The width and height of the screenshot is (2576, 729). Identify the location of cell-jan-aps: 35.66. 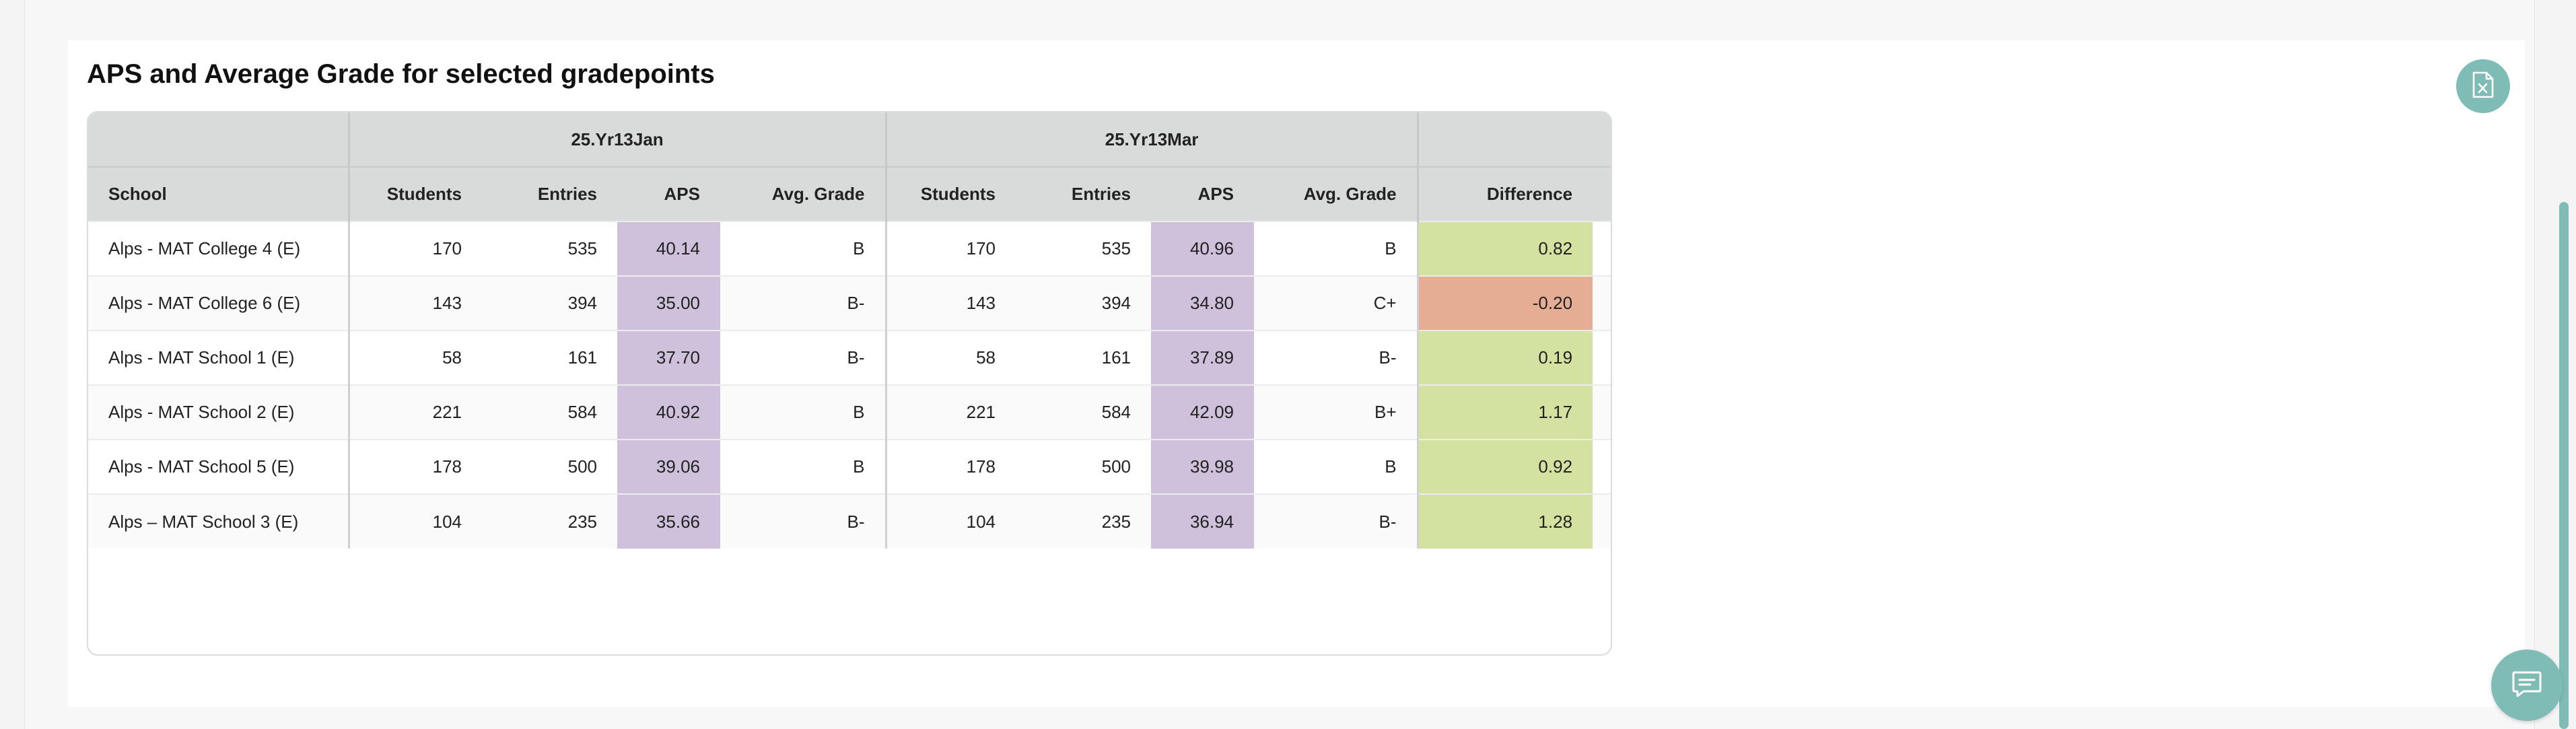
(668, 521).